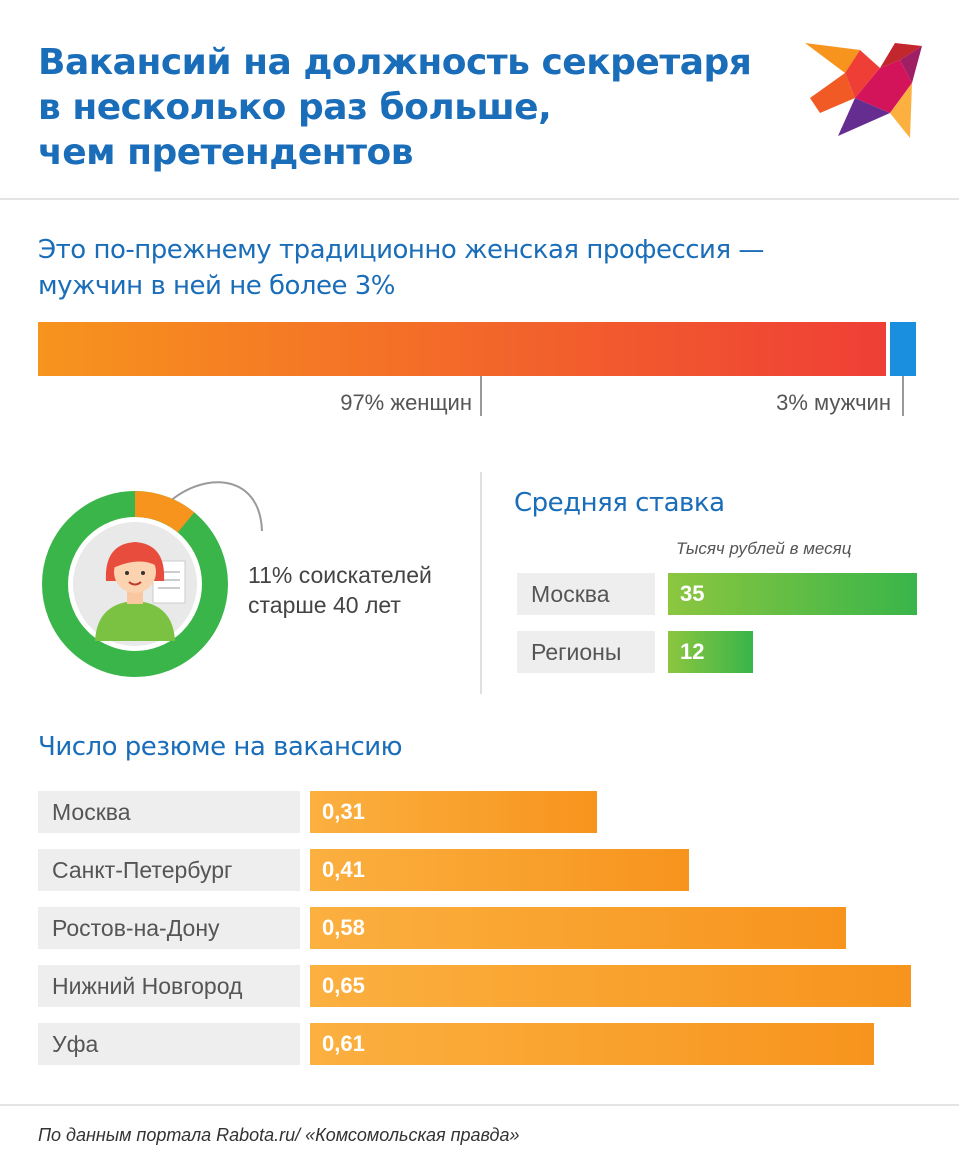  Describe the element at coordinates (343, 1043) in the screenshot. I see `value-label: 0,61` at that location.